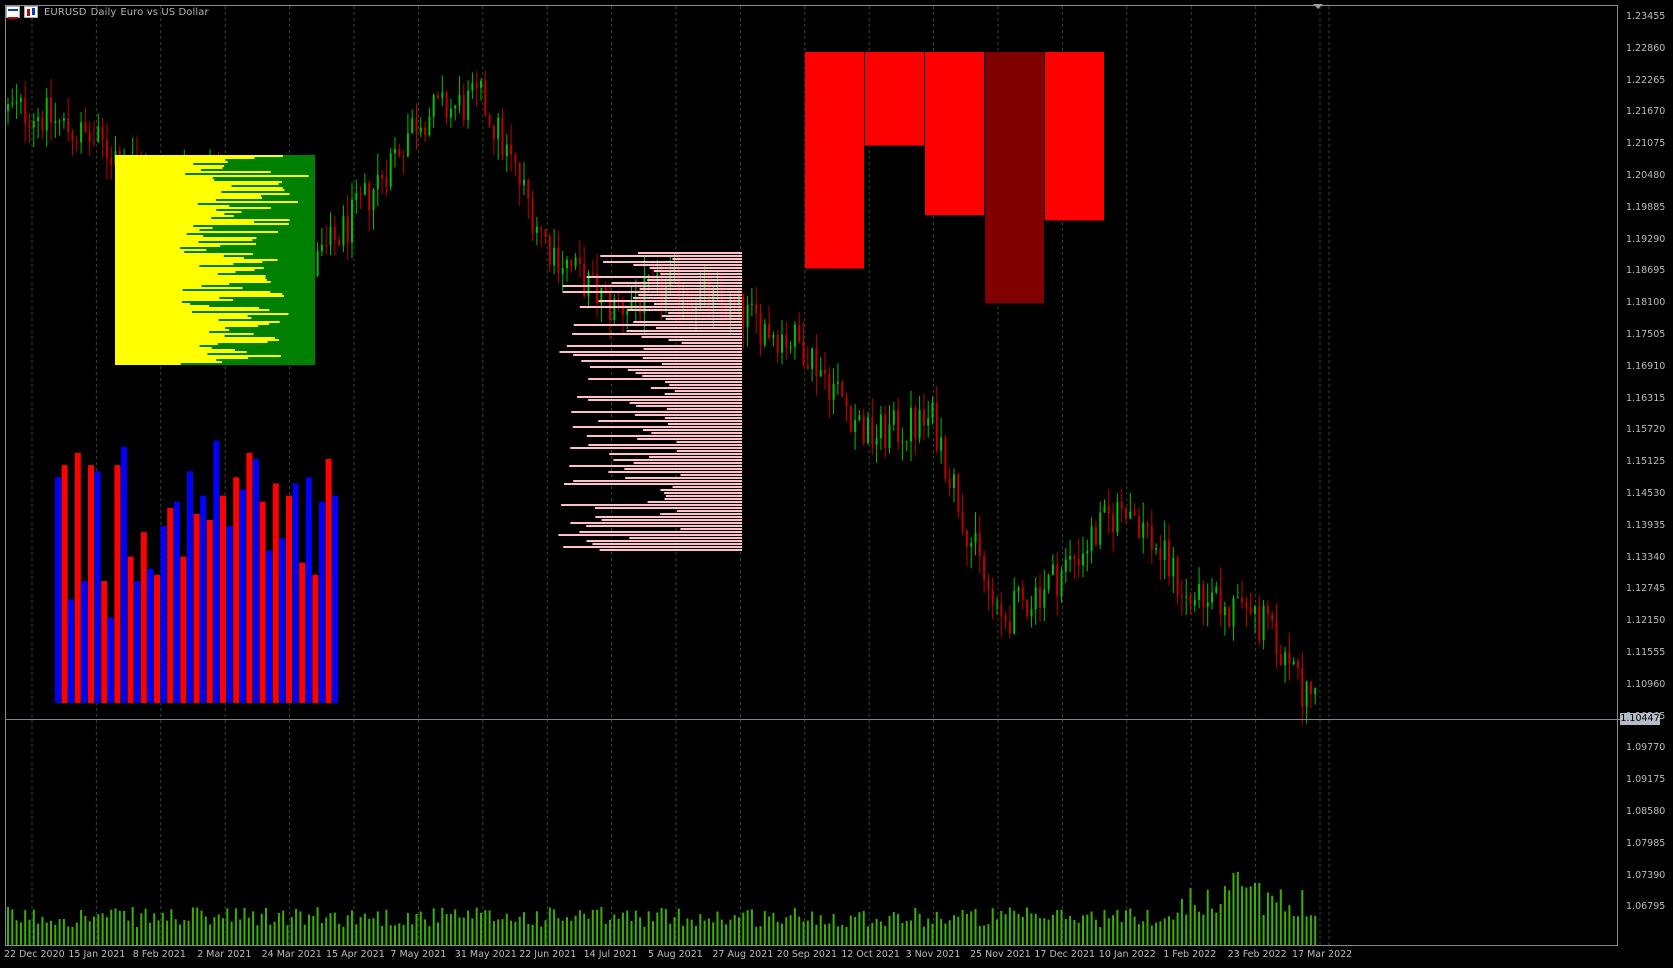 The height and width of the screenshot is (968, 1673). What do you see at coordinates (1646, 811) in the screenshot?
I see `price-tick-label: 1.08580` at bounding box center [1646, 811].